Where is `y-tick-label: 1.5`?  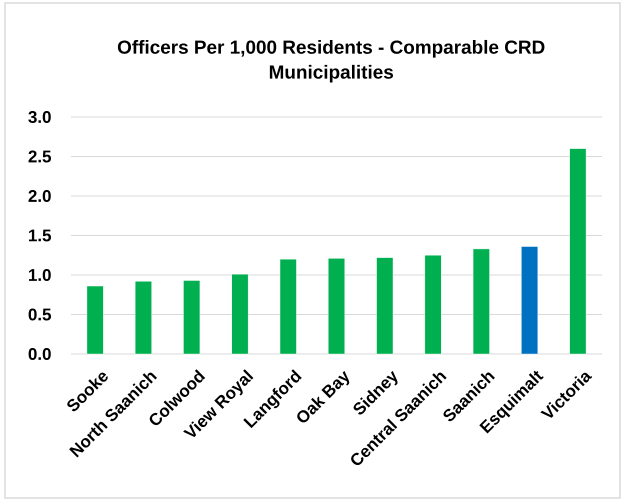
y-tick-label: 1.5 is located at coordinates (40, 236).